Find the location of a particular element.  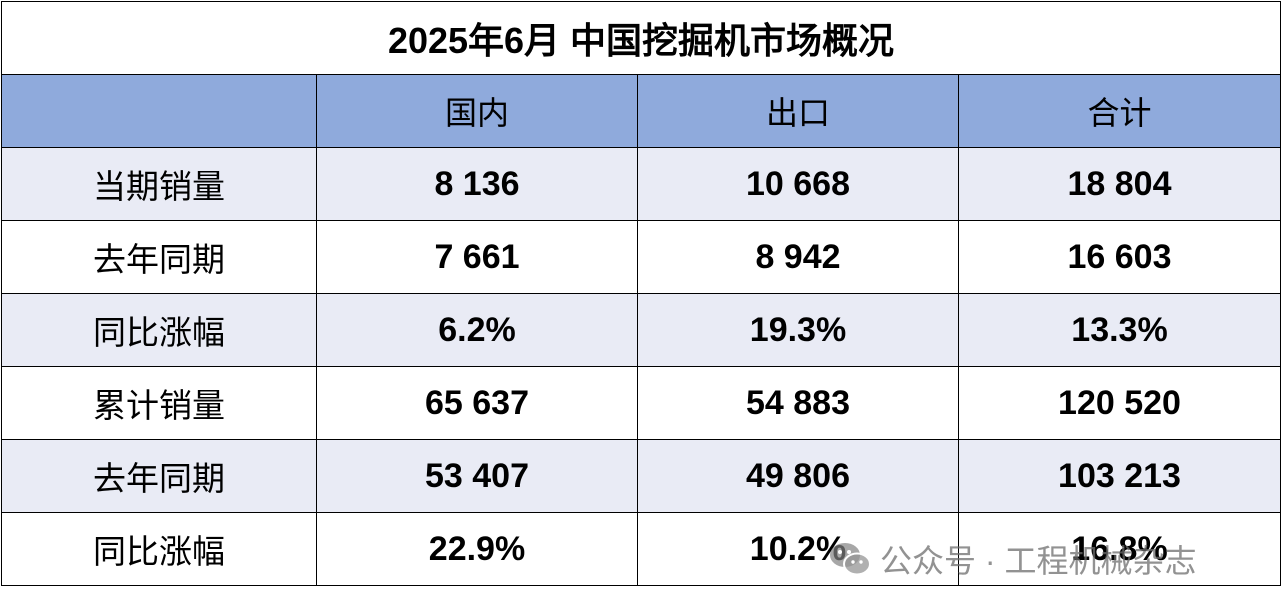

cell: 8 942 is located at coordinates (798, 257).